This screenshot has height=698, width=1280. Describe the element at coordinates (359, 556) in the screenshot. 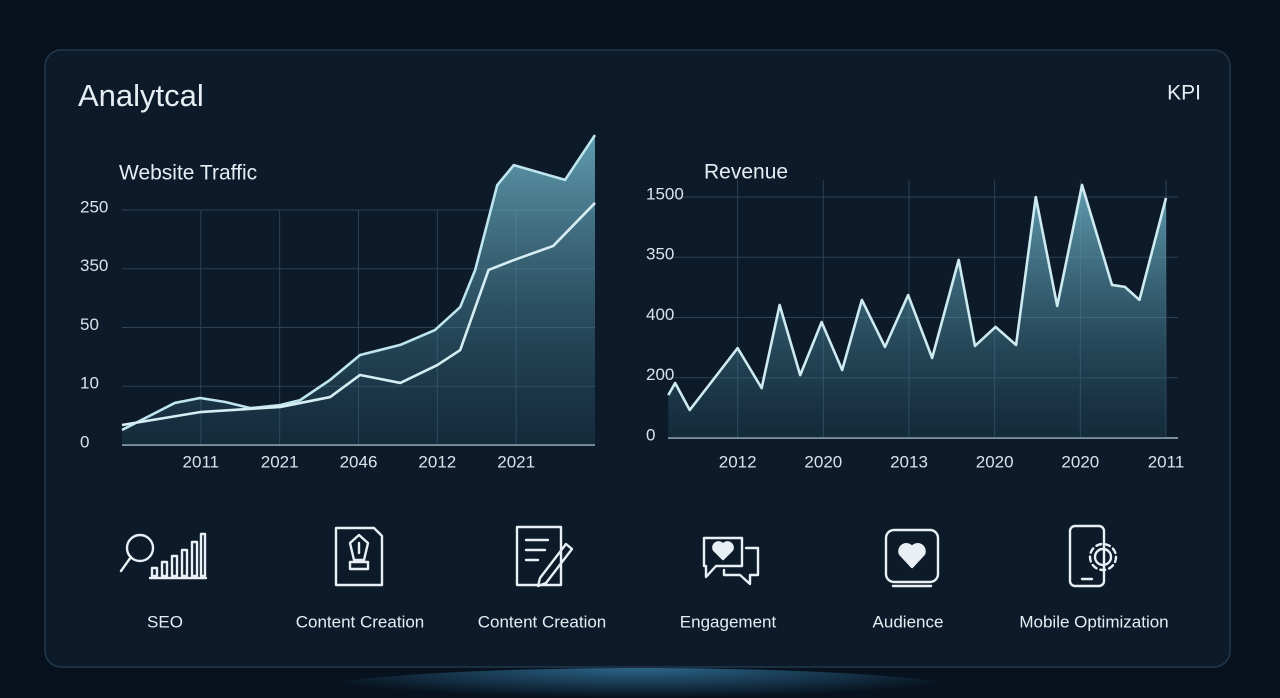

I see `icon-content` at that location.